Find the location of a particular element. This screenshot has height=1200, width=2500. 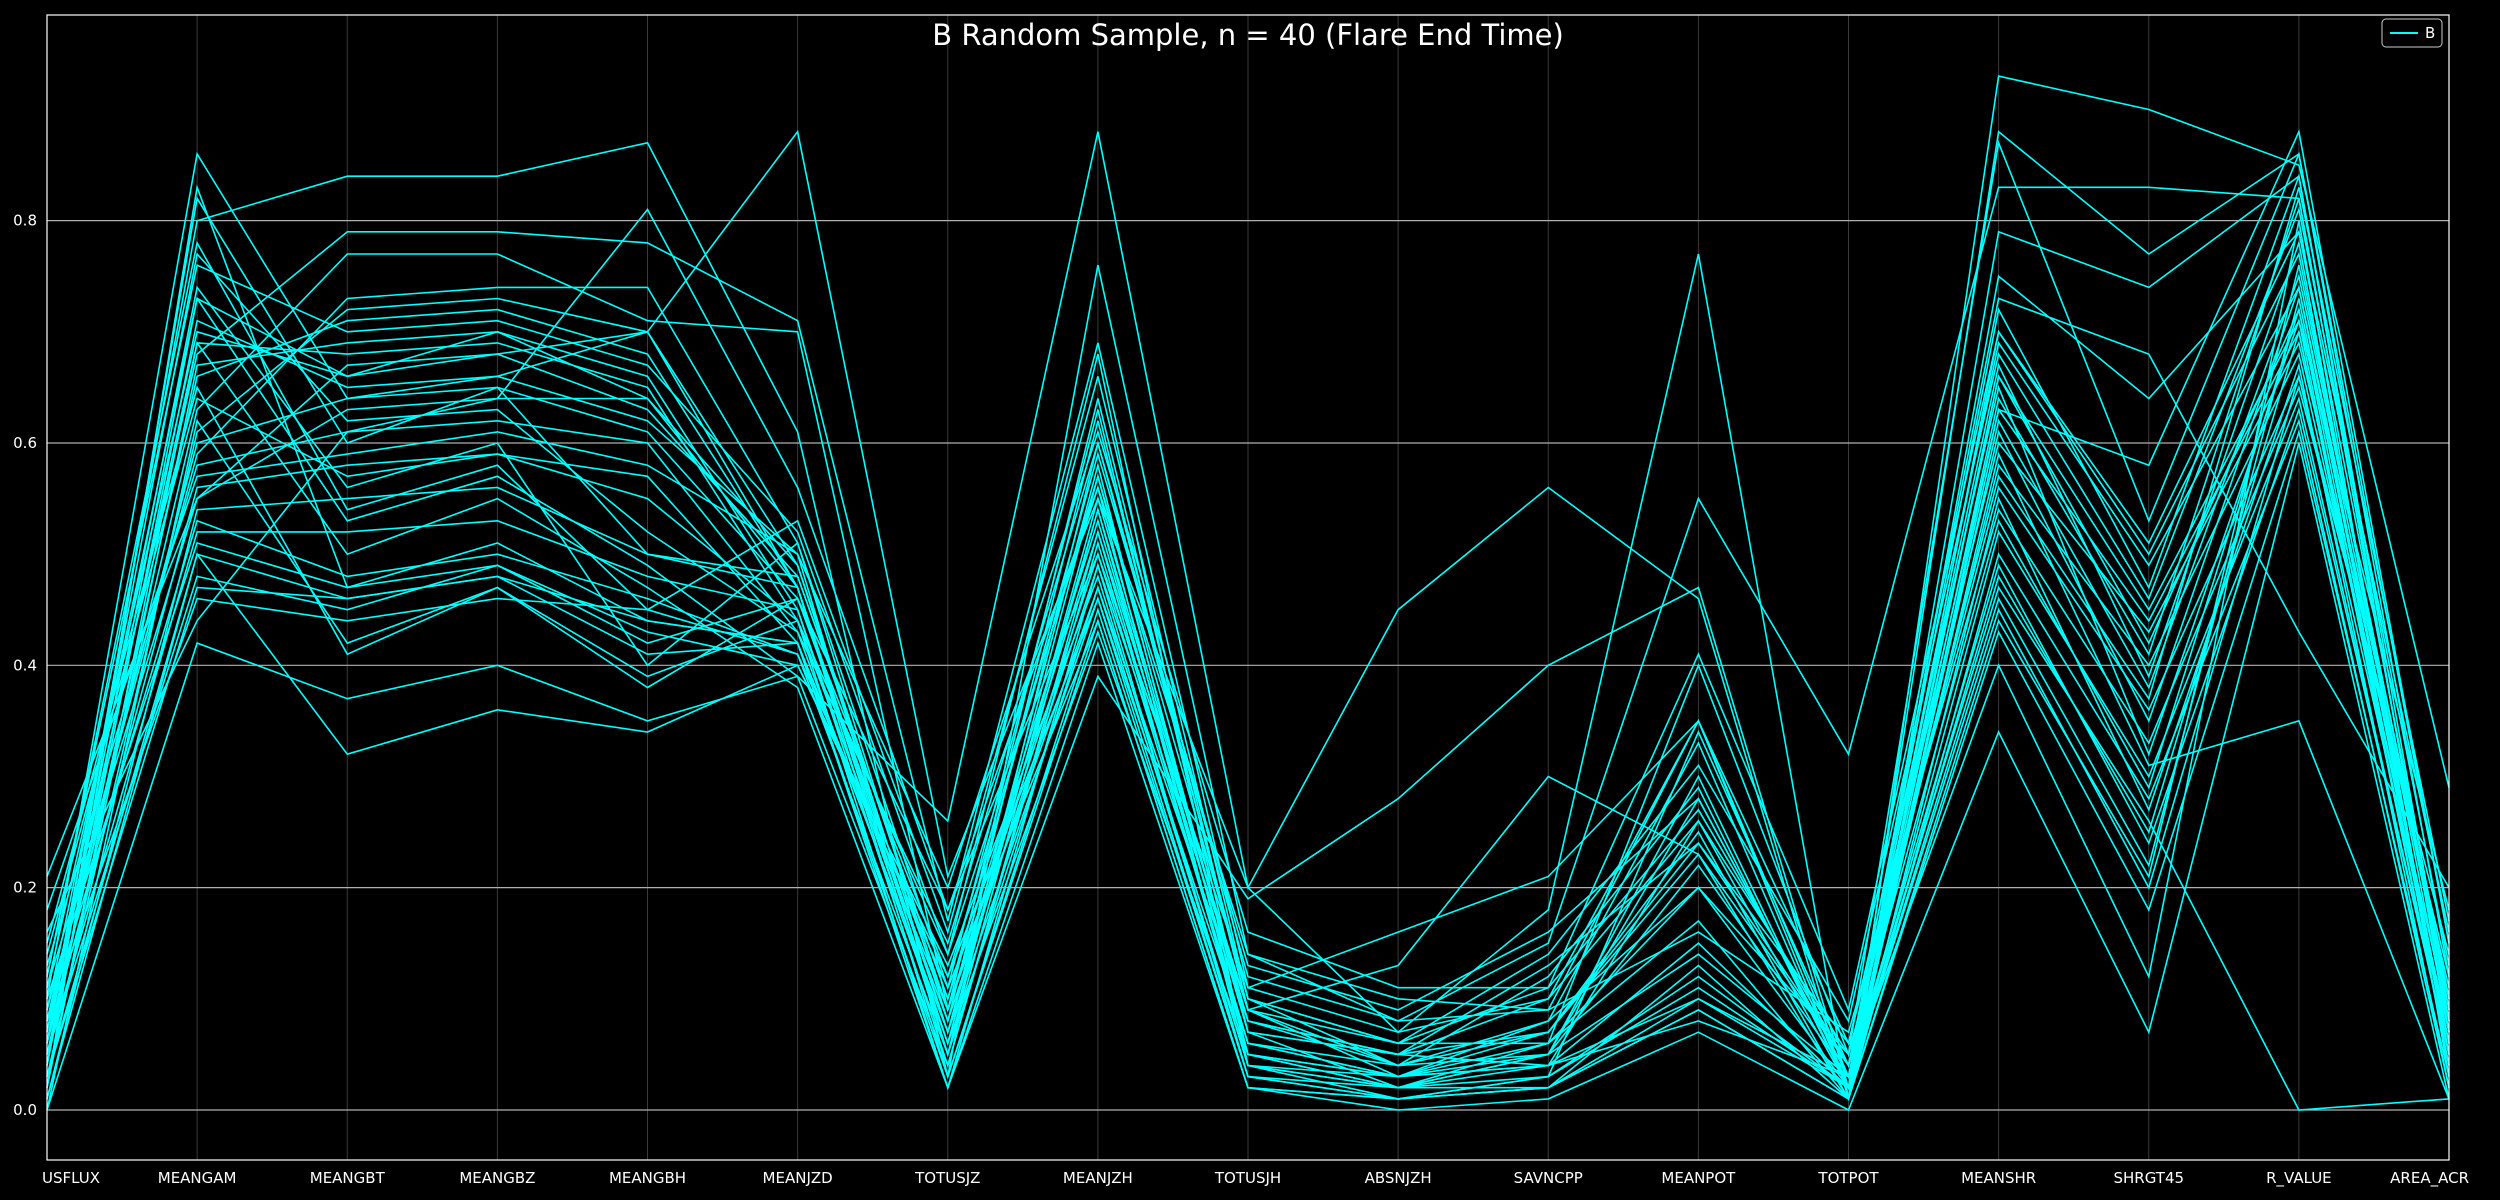

y-tick-labels: 0.0 0.2 0.4 0.6 0.8 is located at coordinates (25, 665).